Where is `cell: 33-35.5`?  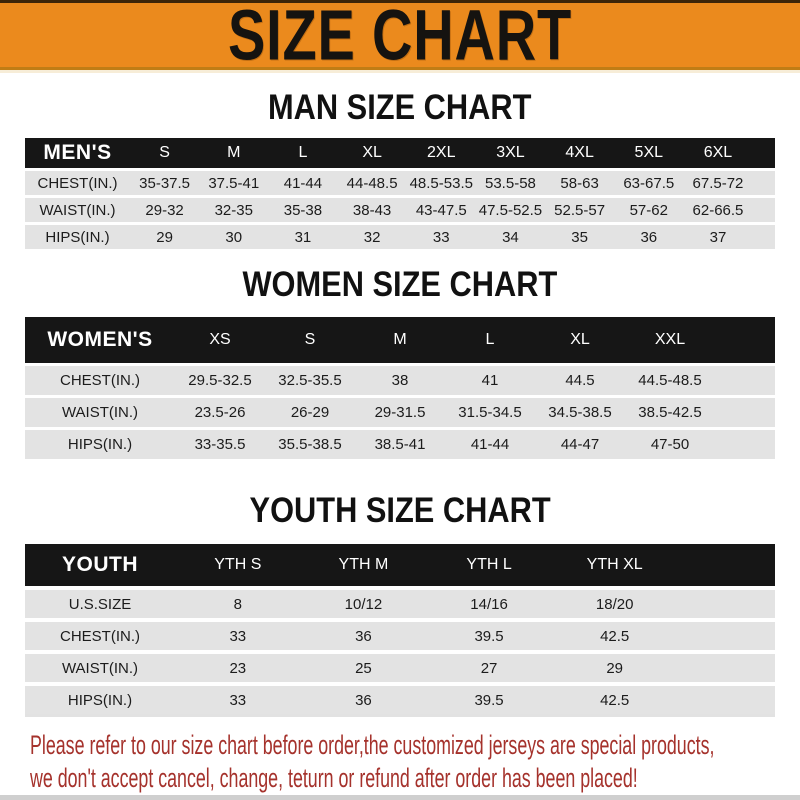
cell: 33-35.5 is located at coordinates (220, 444).